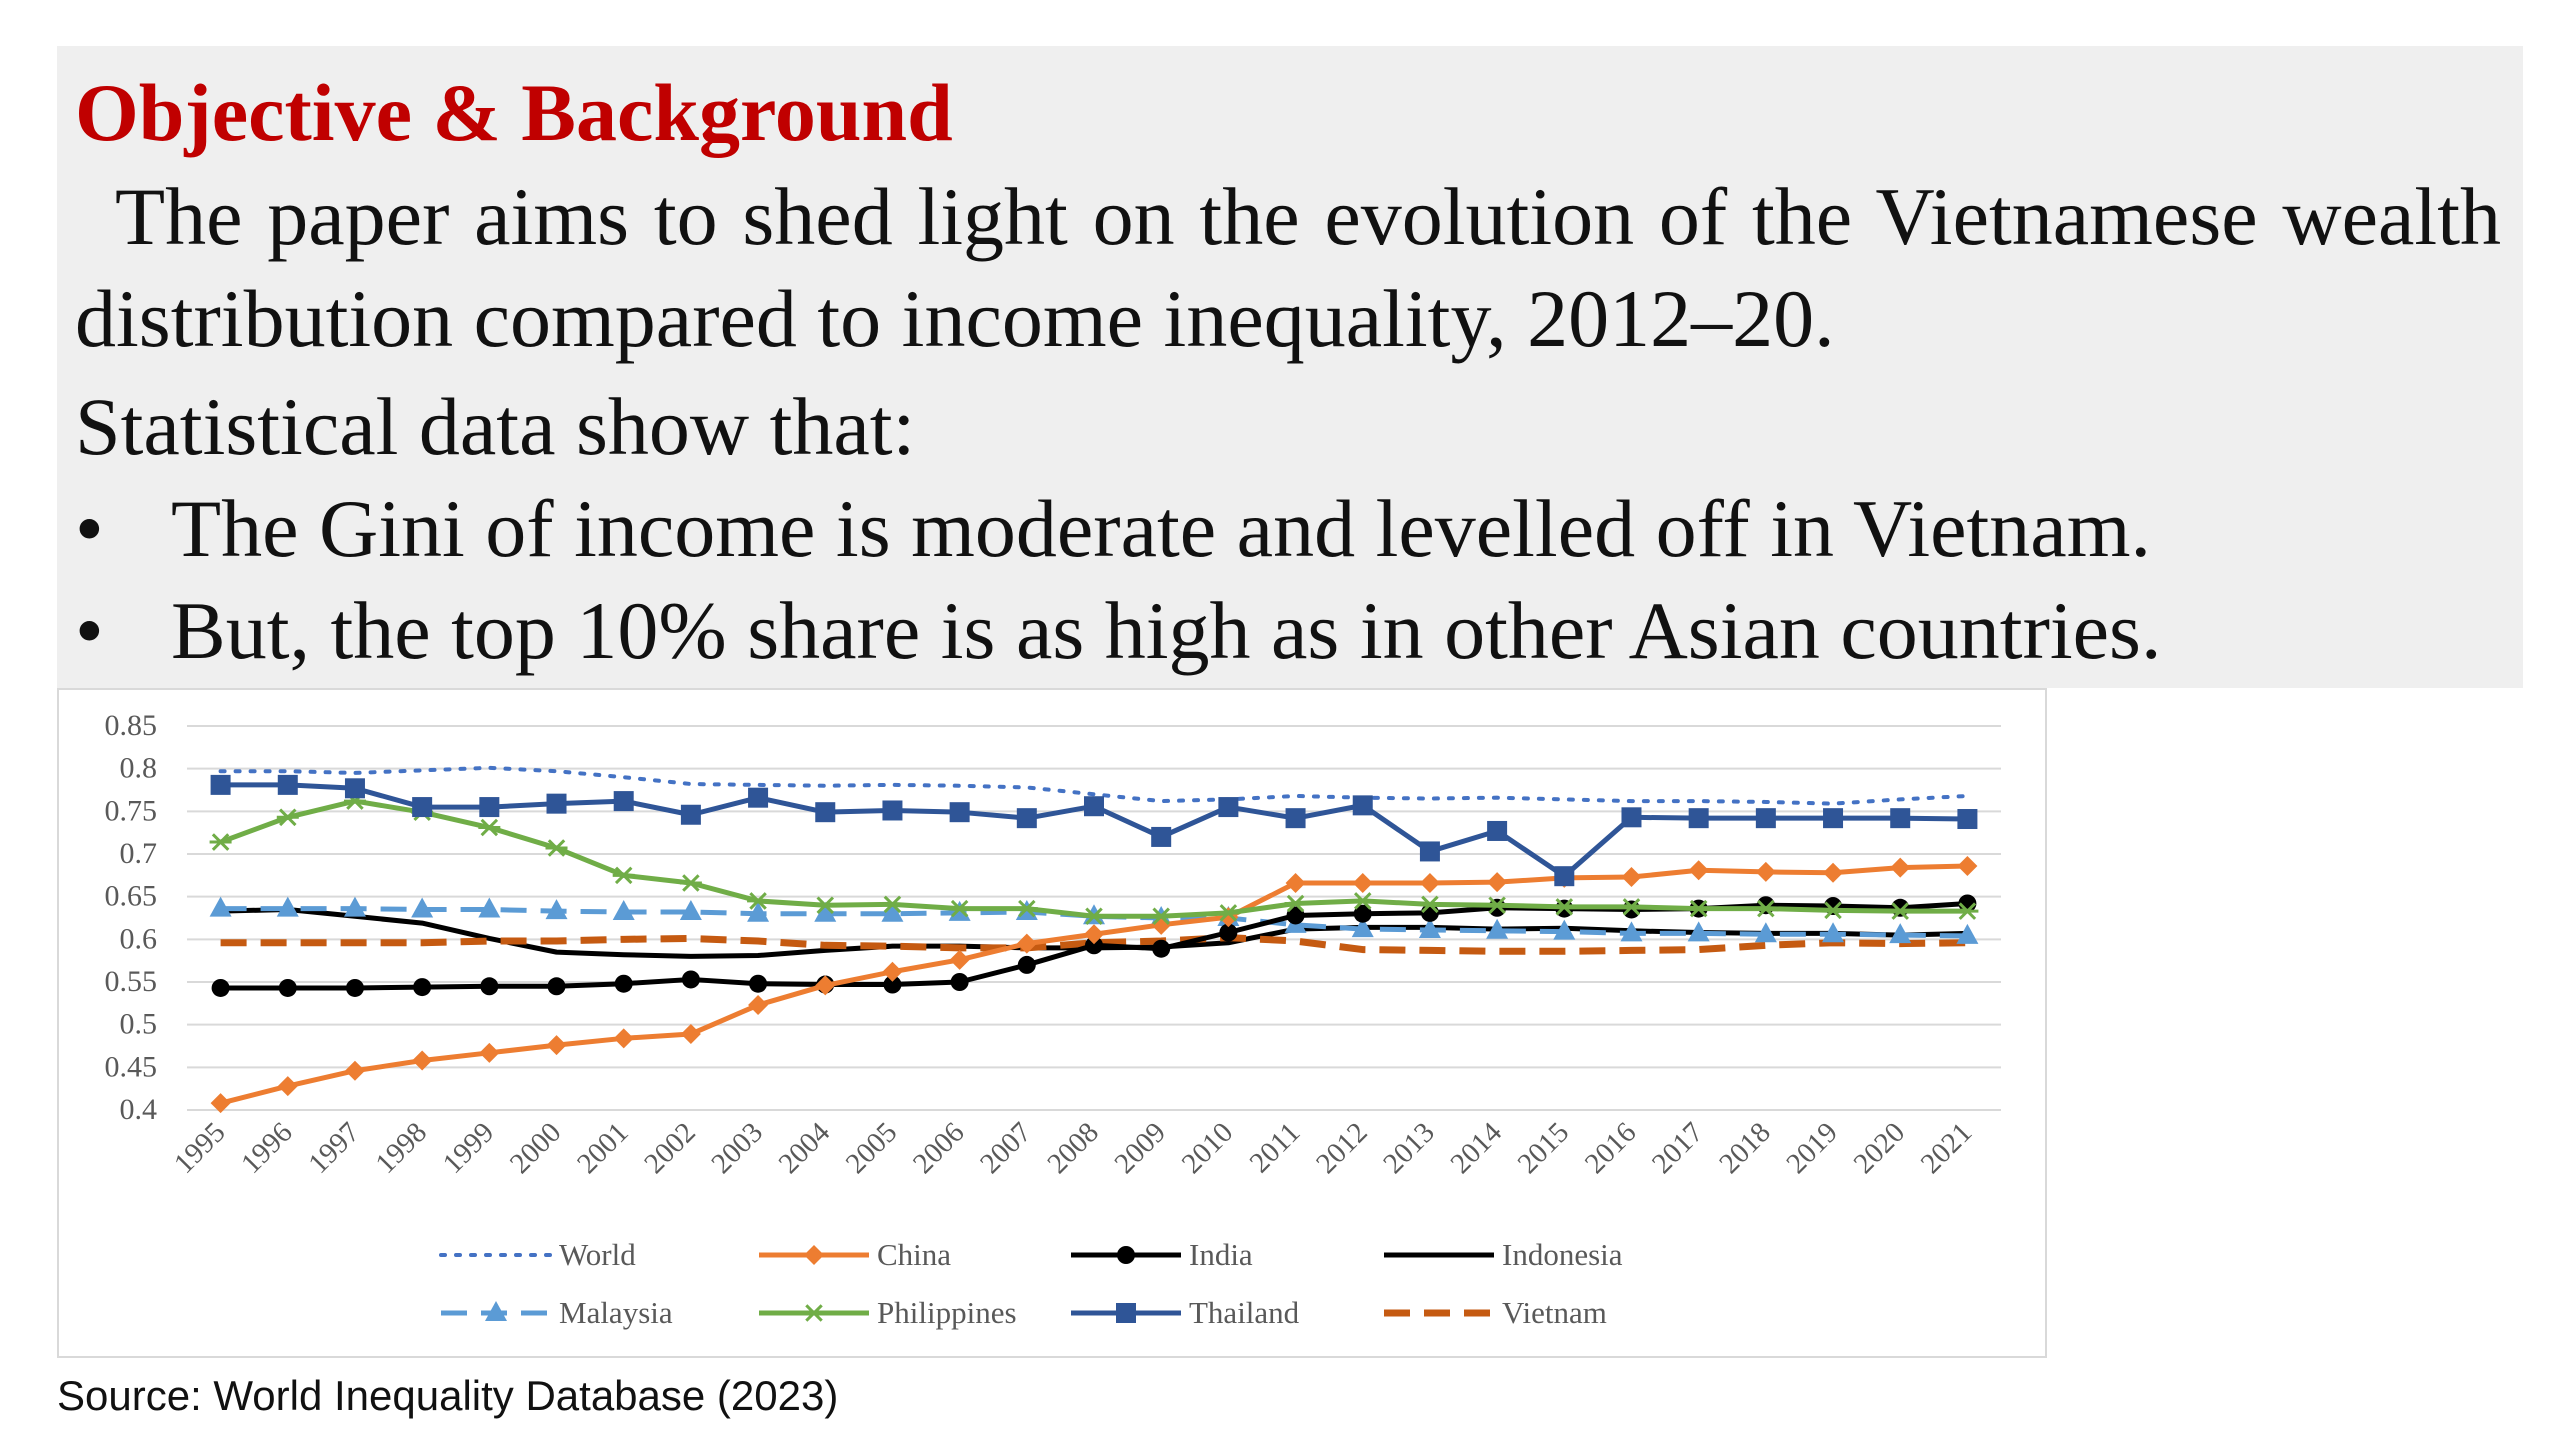 Image resolution: width=2560 pixels, height=1440 pixels. I want to click on x-tick-label: 2021, so click(1947, 1148).